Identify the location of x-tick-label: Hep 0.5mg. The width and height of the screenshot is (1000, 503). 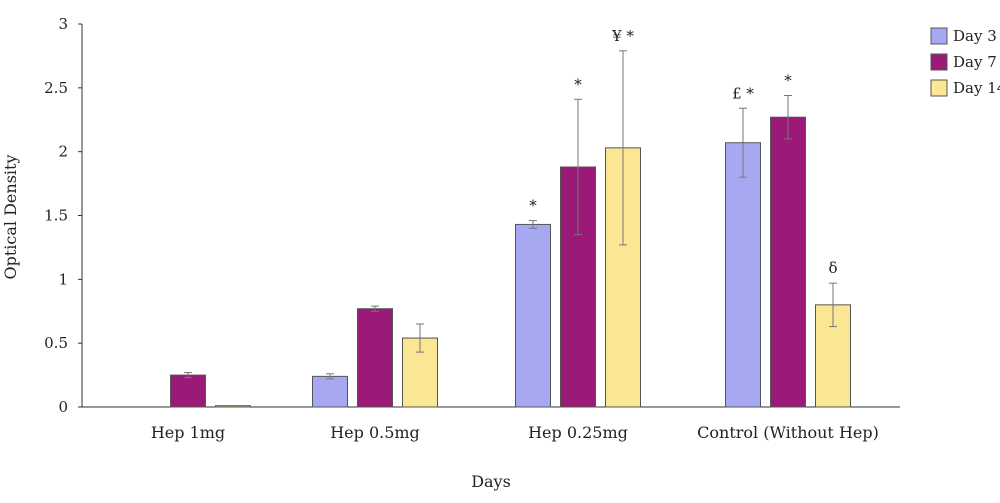
(375, 432).